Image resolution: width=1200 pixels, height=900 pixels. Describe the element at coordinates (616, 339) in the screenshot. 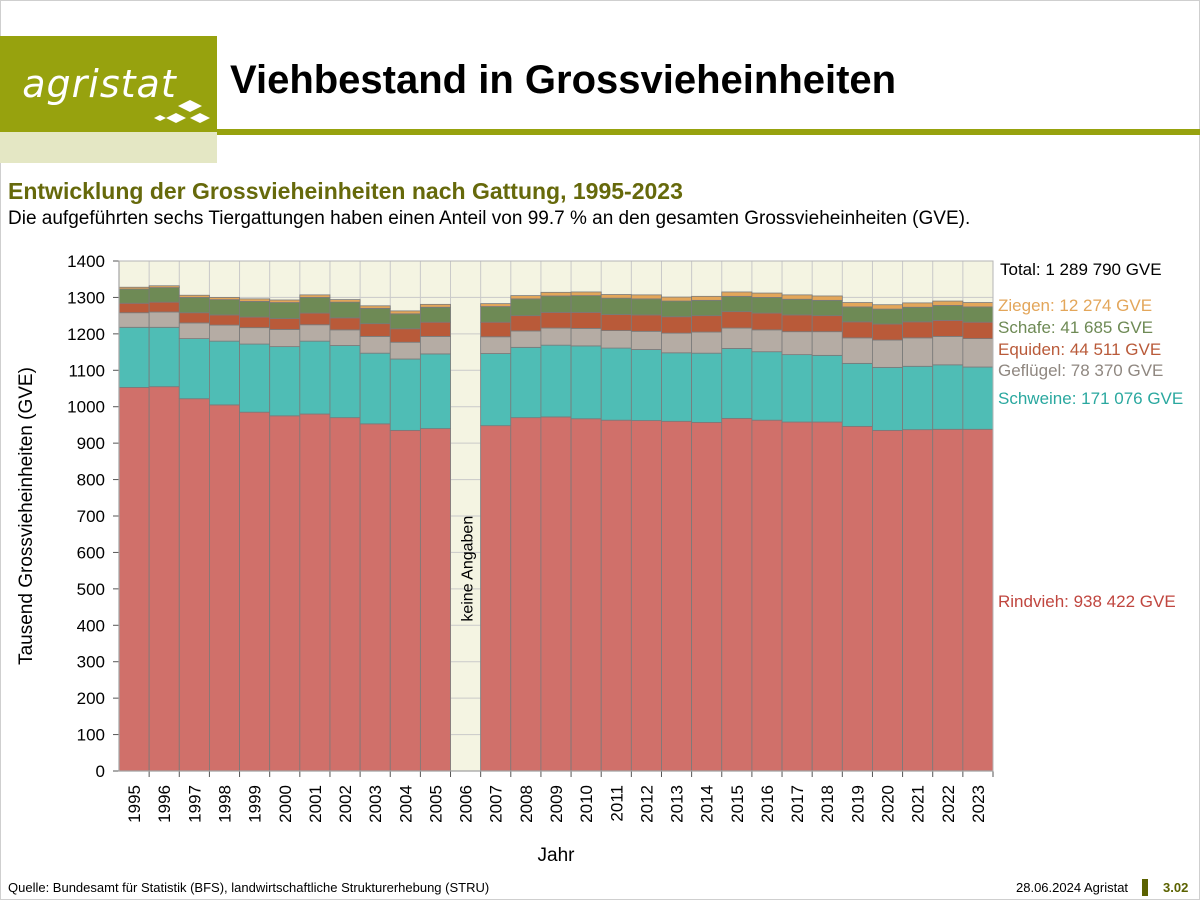

I see `bar-geflügel-2011` at that location.